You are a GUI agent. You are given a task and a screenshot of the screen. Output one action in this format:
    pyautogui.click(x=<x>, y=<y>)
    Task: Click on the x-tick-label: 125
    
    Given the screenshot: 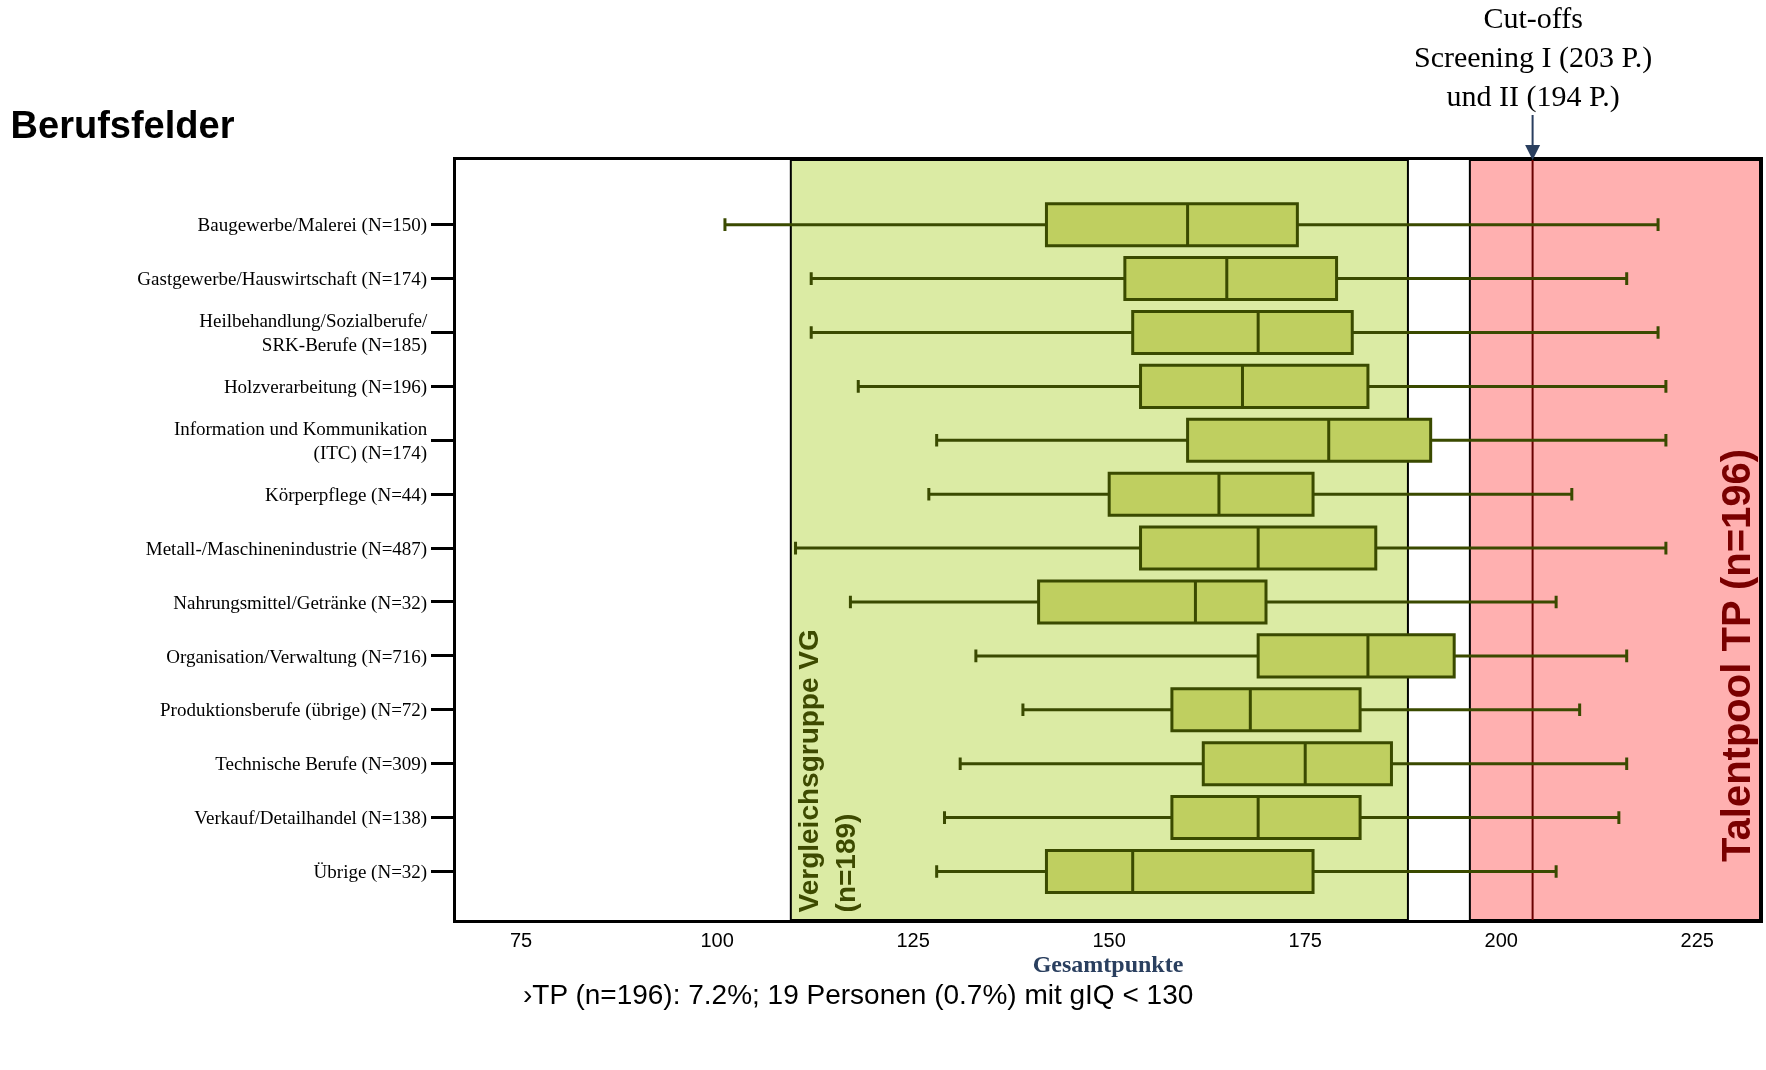 What is the action you would take?
    pyautogui.click(x=913, y=940)
    